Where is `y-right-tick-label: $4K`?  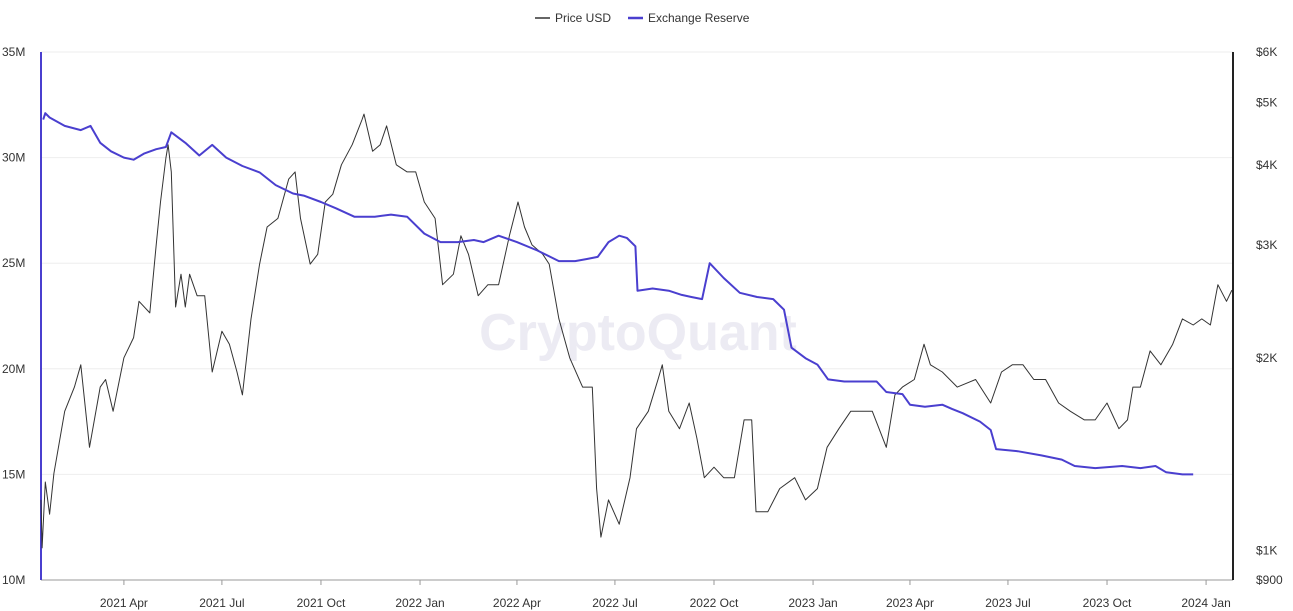
y-right-tick-label: $4K is located at coordinates (1266, 165).